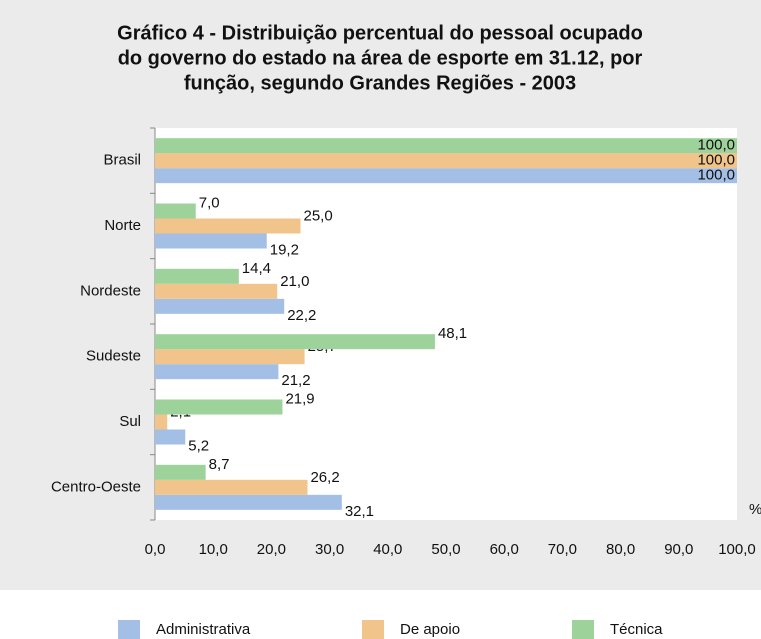  What do you see at coordinates (209, 202) in the screenshot?
I see `data-label: 7,0` at bounding box center [209, 202].